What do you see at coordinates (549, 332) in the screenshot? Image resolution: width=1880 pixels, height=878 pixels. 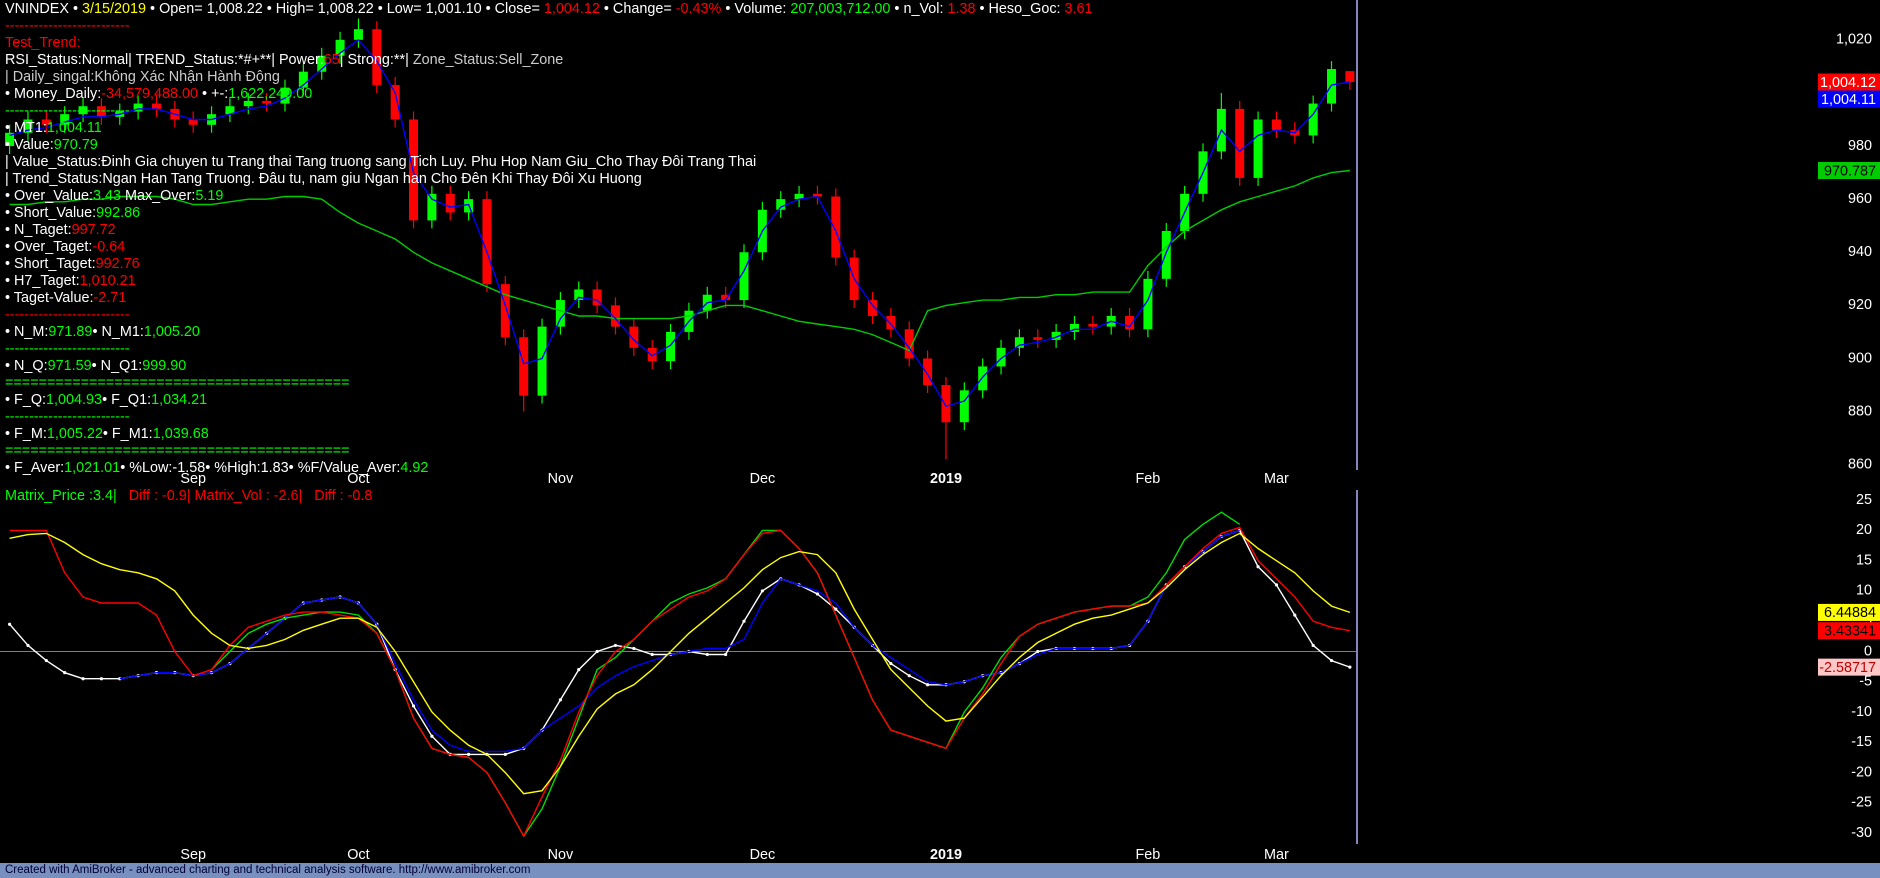 I see `info-line: • N_M:971.89• N_M1:1,005.20` at bounding box center [549, 332].